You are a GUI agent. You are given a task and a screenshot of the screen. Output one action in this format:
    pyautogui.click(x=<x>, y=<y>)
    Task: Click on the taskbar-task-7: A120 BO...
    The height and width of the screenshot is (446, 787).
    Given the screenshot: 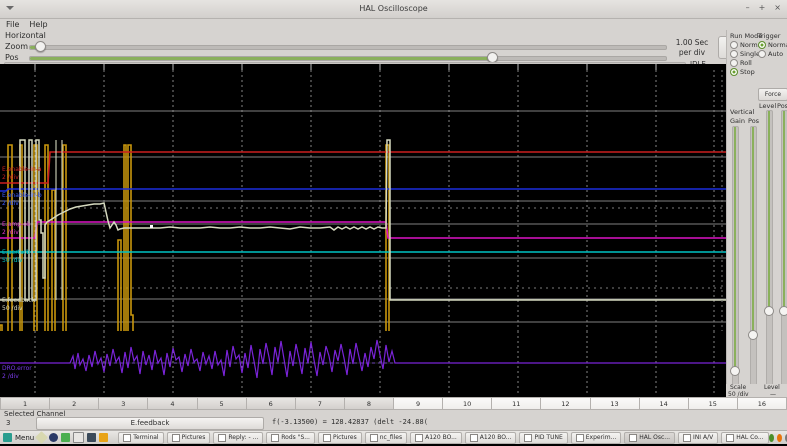 What is the action you would take?
    pyautogui.click(x=490, y=437)
    